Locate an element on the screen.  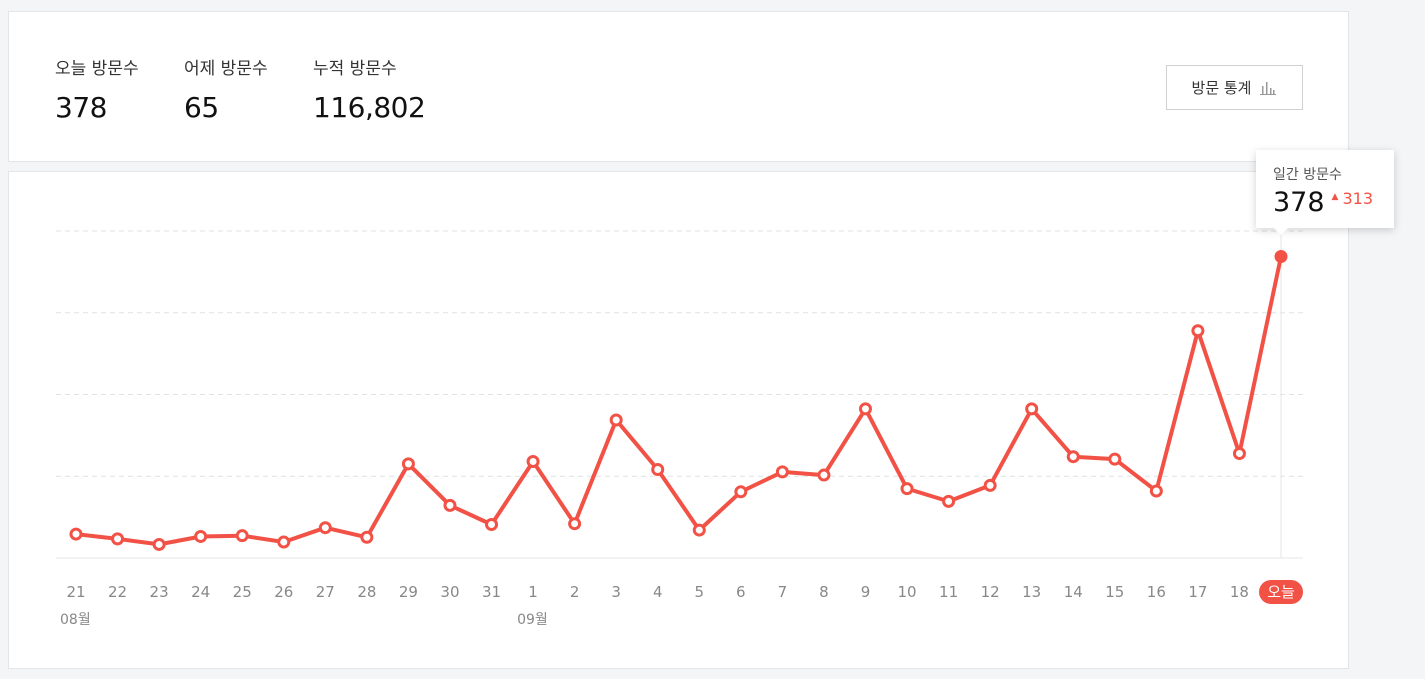
today-visits-value: 378 is located at coordinates (81, 107).